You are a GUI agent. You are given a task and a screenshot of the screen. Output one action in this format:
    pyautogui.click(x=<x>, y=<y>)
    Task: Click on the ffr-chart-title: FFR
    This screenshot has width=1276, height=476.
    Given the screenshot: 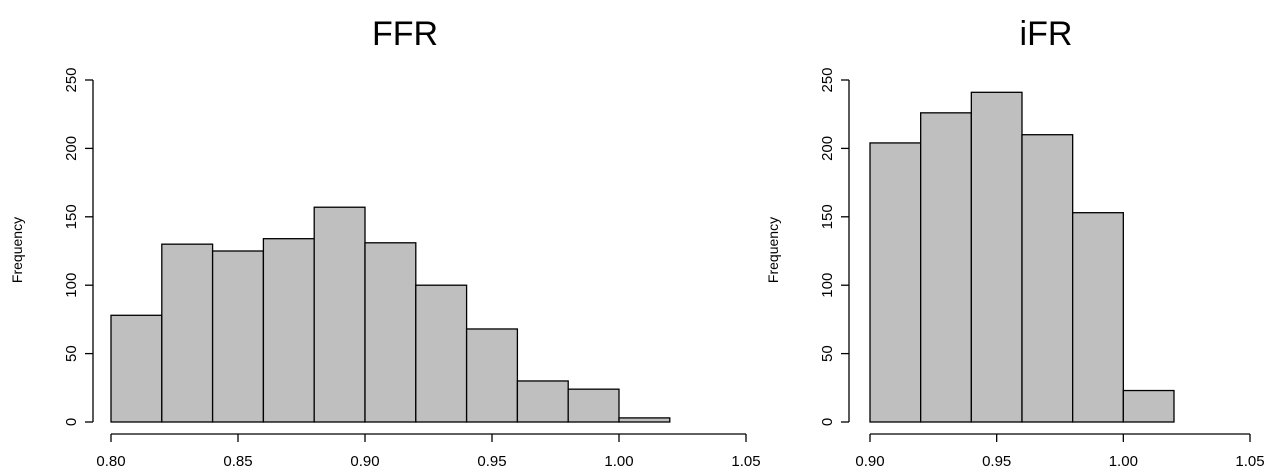 What is the action you would take?
    pyautogui.click(x=405, y=34)
    